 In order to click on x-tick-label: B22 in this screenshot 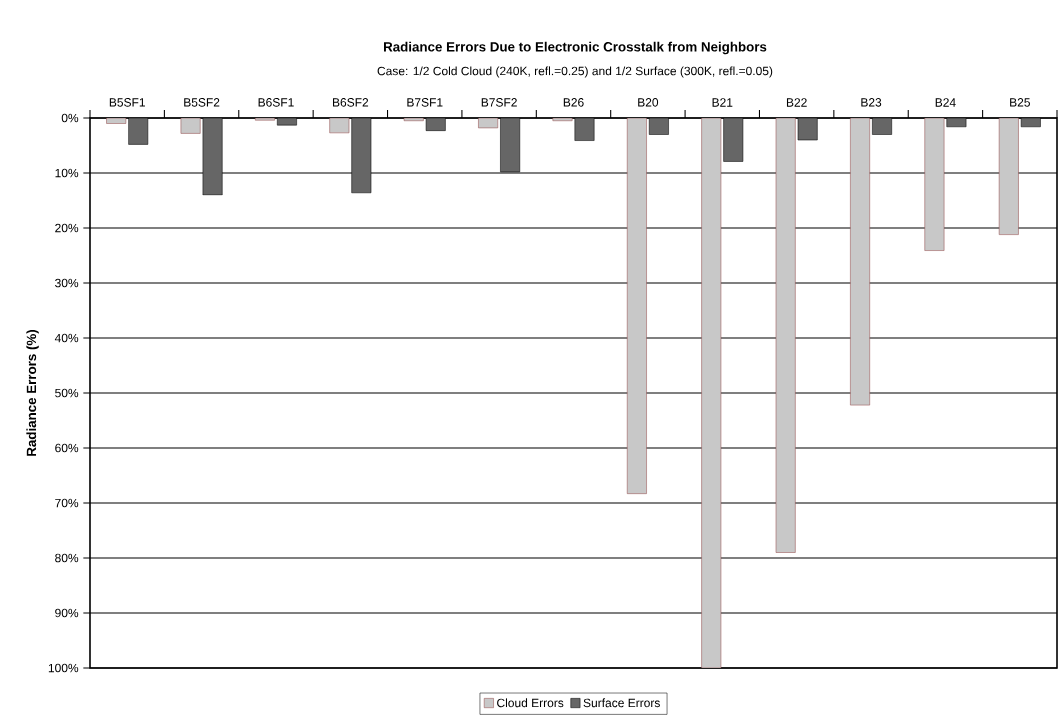, I will do `click(796, 102)`.